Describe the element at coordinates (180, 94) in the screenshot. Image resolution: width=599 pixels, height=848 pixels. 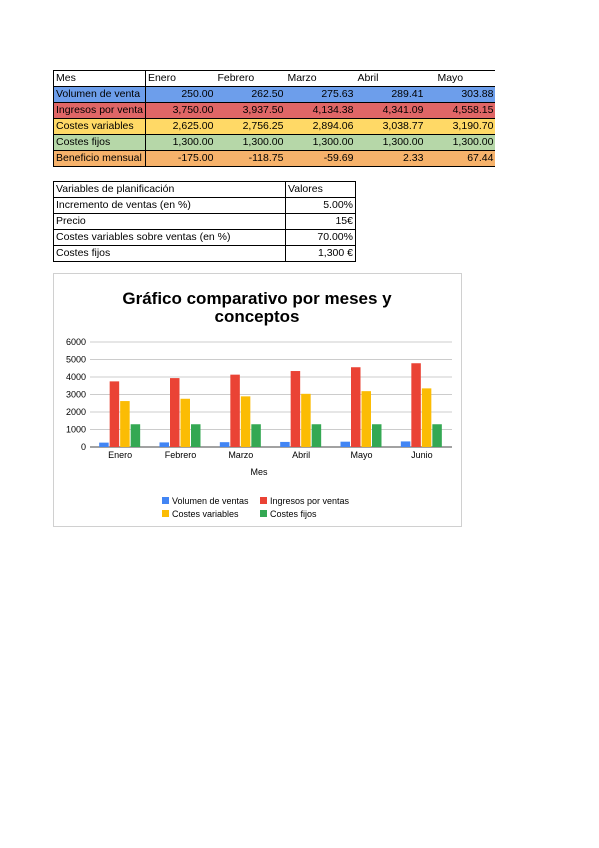
I see `table-cell: 250.00` at that location.